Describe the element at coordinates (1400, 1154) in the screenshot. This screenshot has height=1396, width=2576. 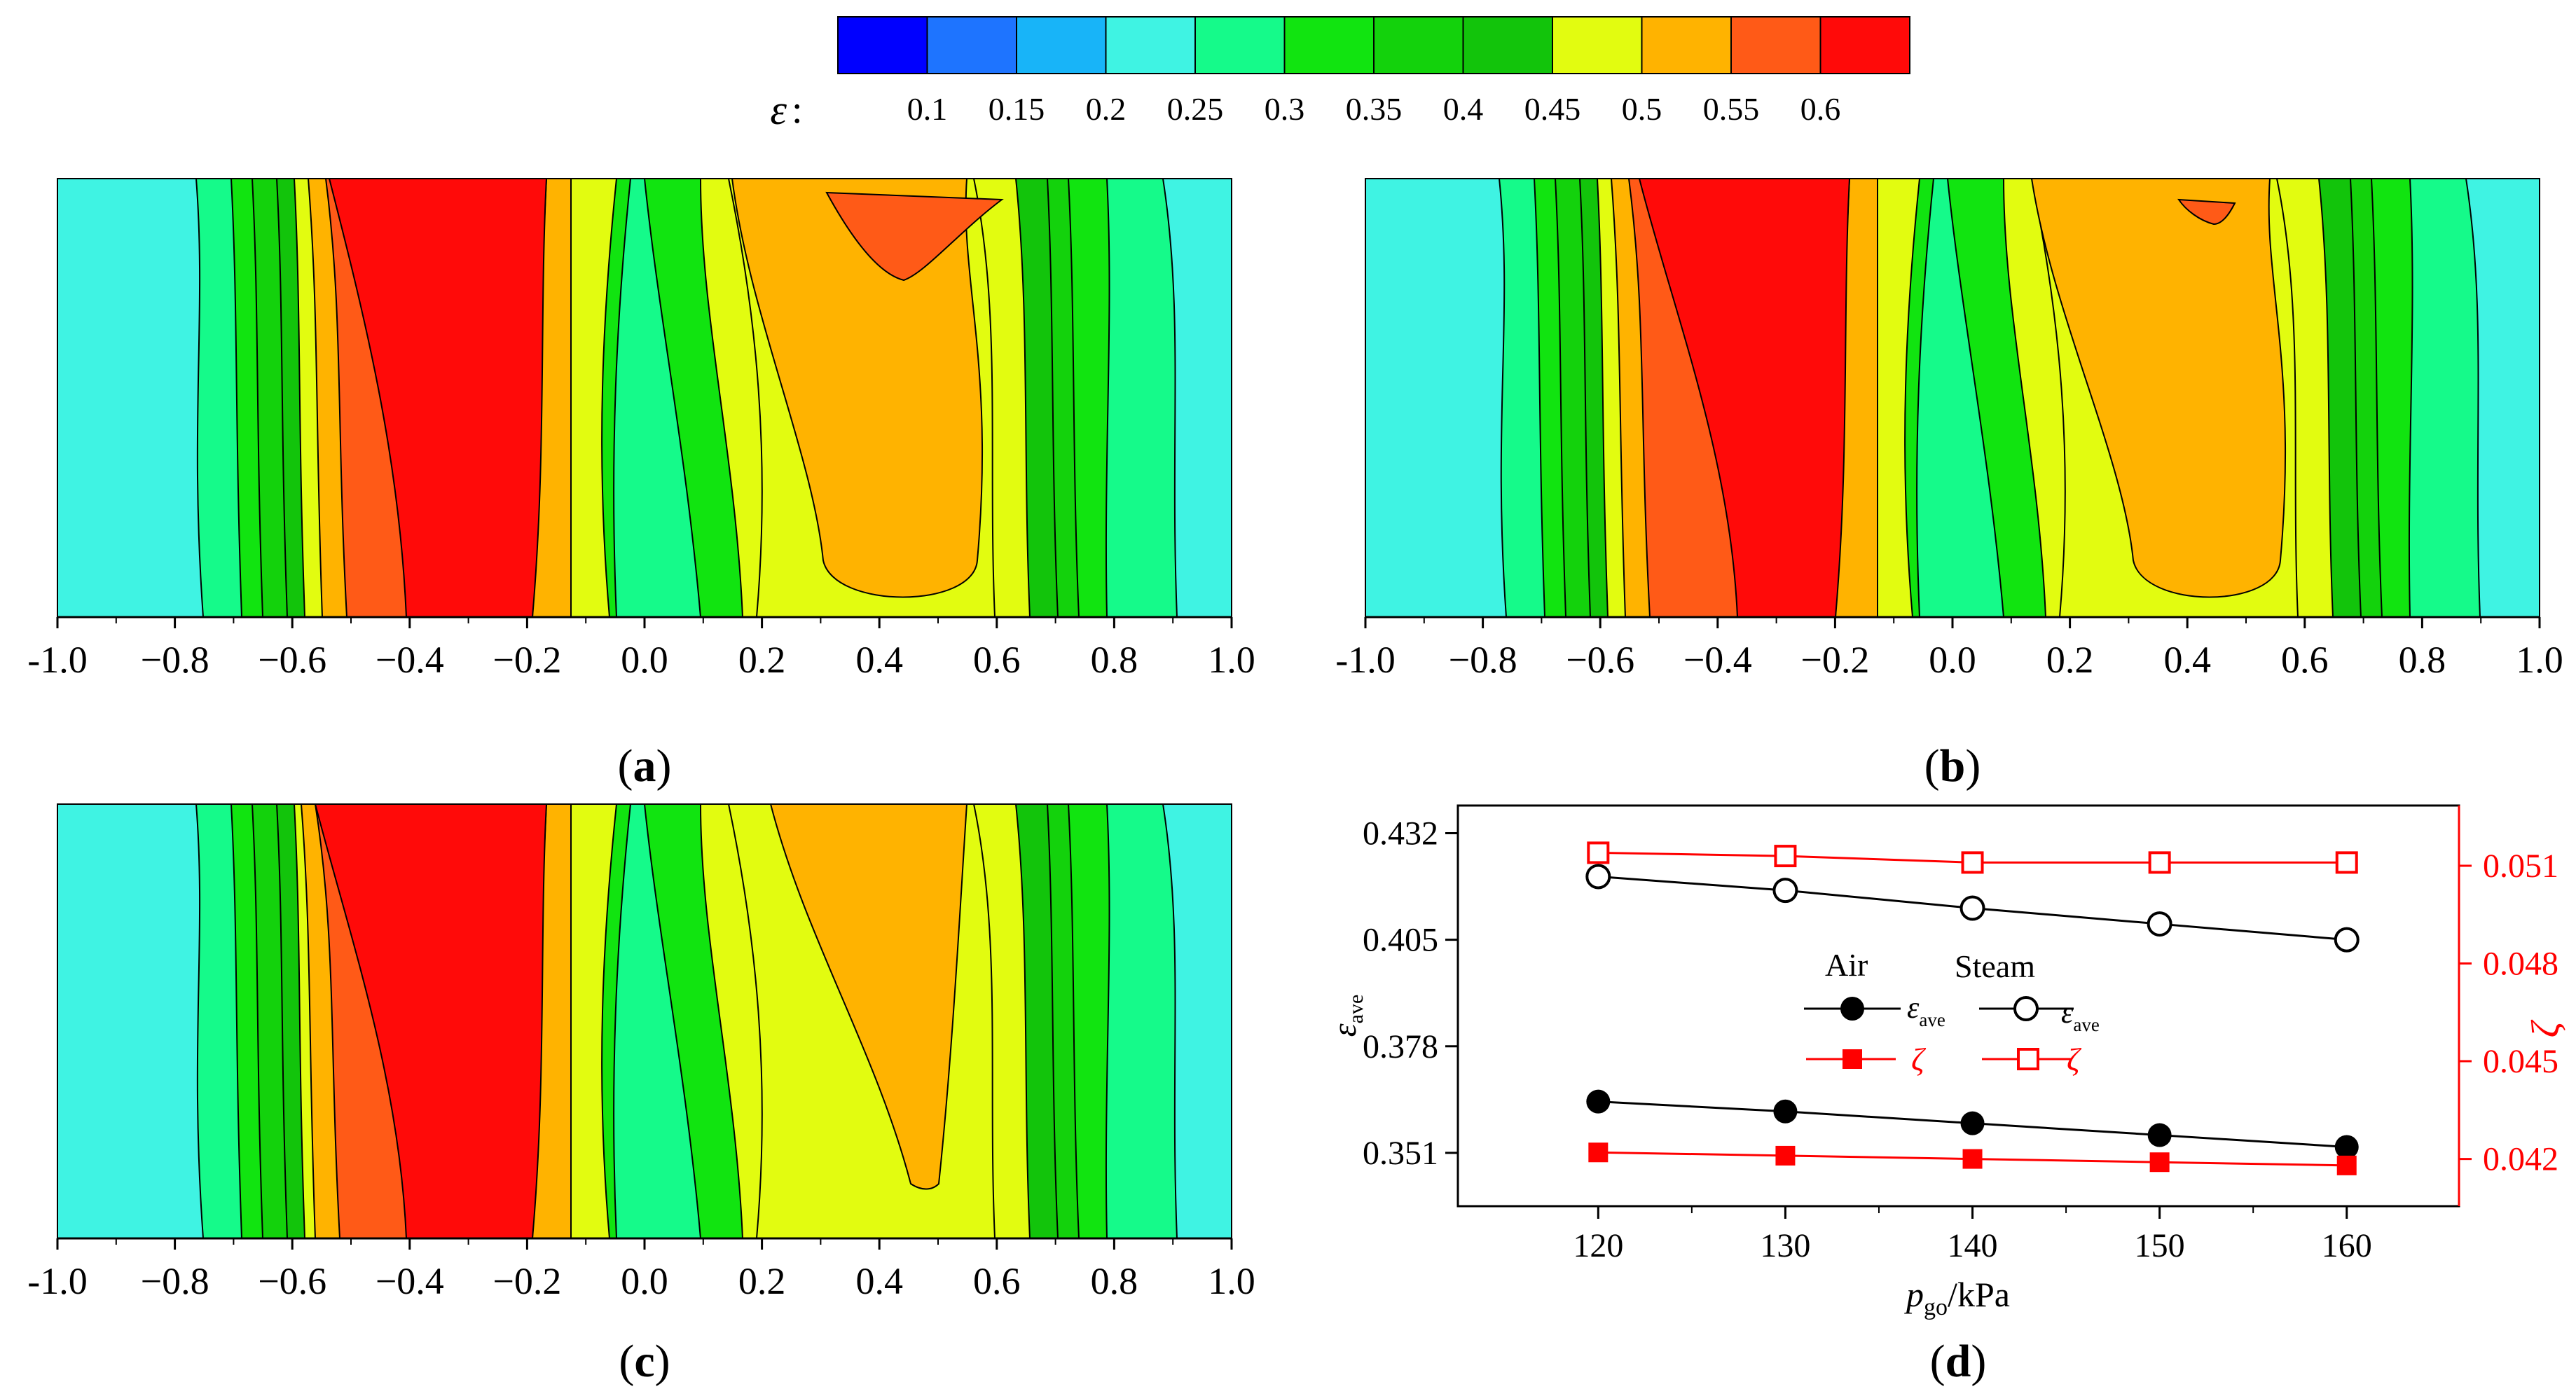
I see `y-tick-label: 0.351` at that location.